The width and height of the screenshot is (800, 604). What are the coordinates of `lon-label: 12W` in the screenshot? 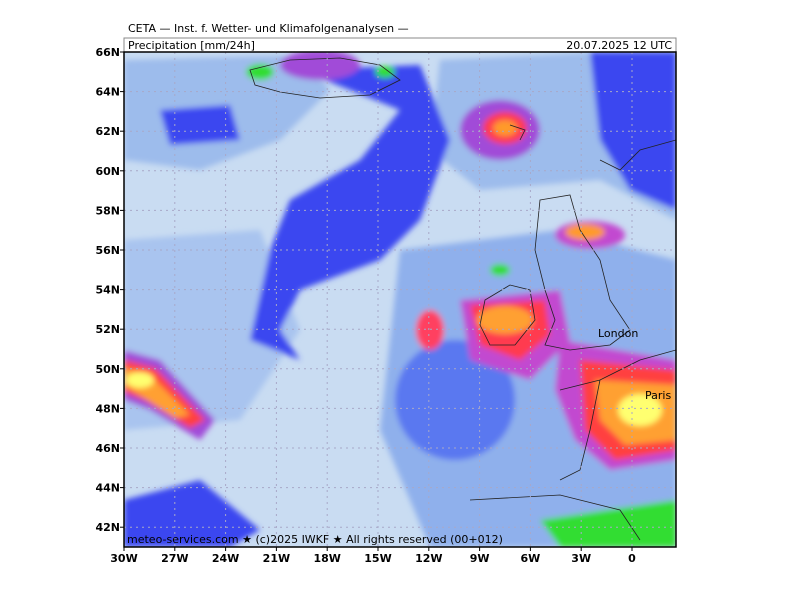 It's located at (428, 558).